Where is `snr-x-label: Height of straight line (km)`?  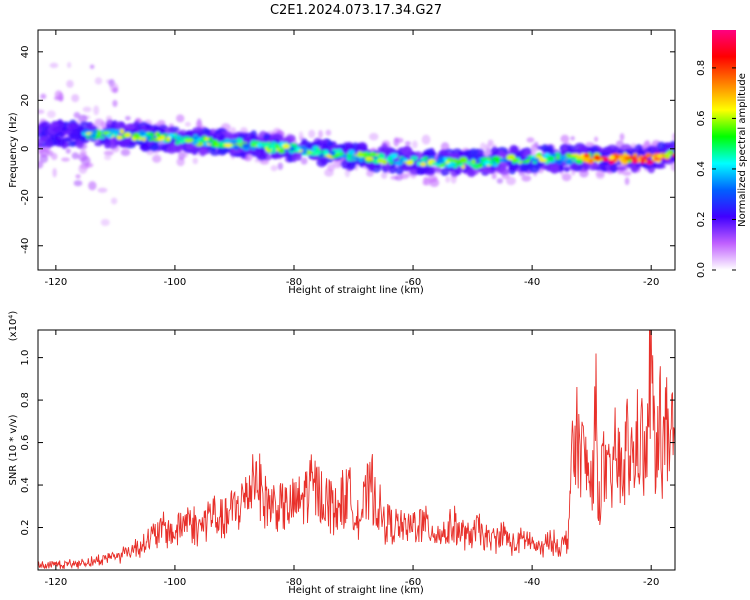 snr-x-label: Height of straight line (km) is located at coordinates (356, 590).